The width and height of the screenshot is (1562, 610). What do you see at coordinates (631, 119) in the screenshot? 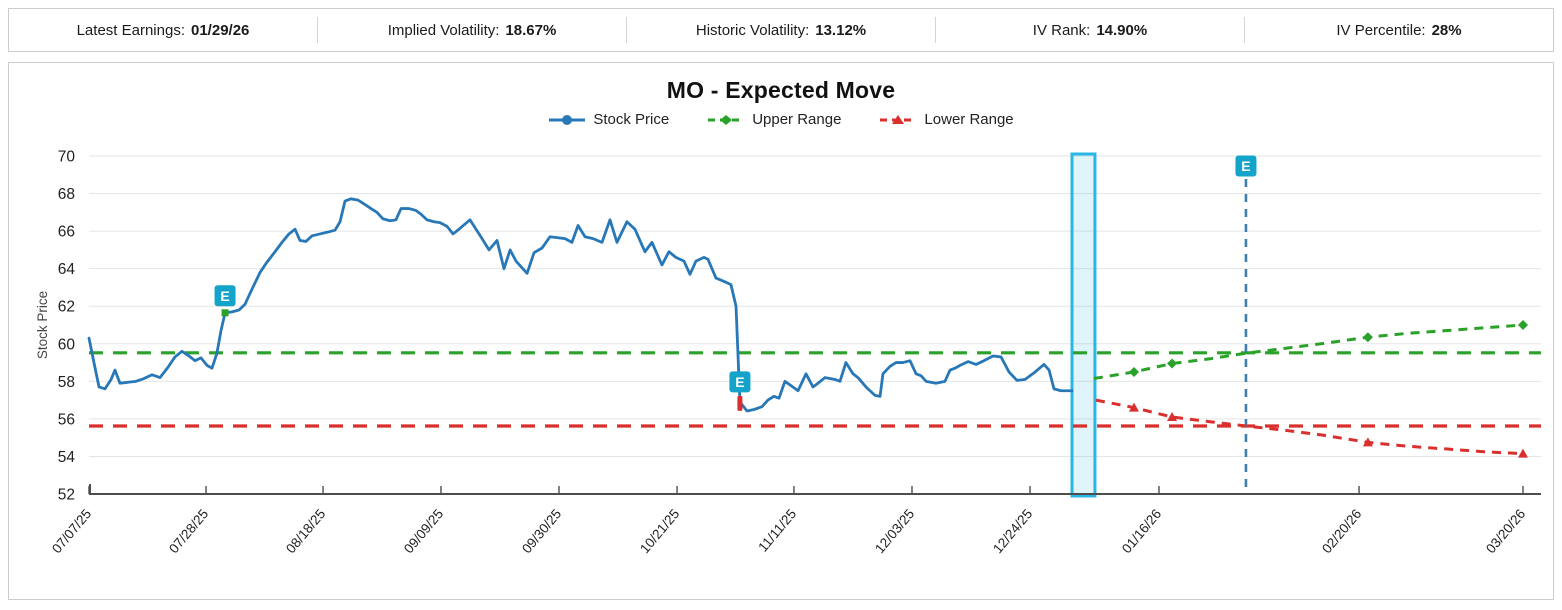
I see `legend-label: Stock Price` at bounding box center [631, 119].